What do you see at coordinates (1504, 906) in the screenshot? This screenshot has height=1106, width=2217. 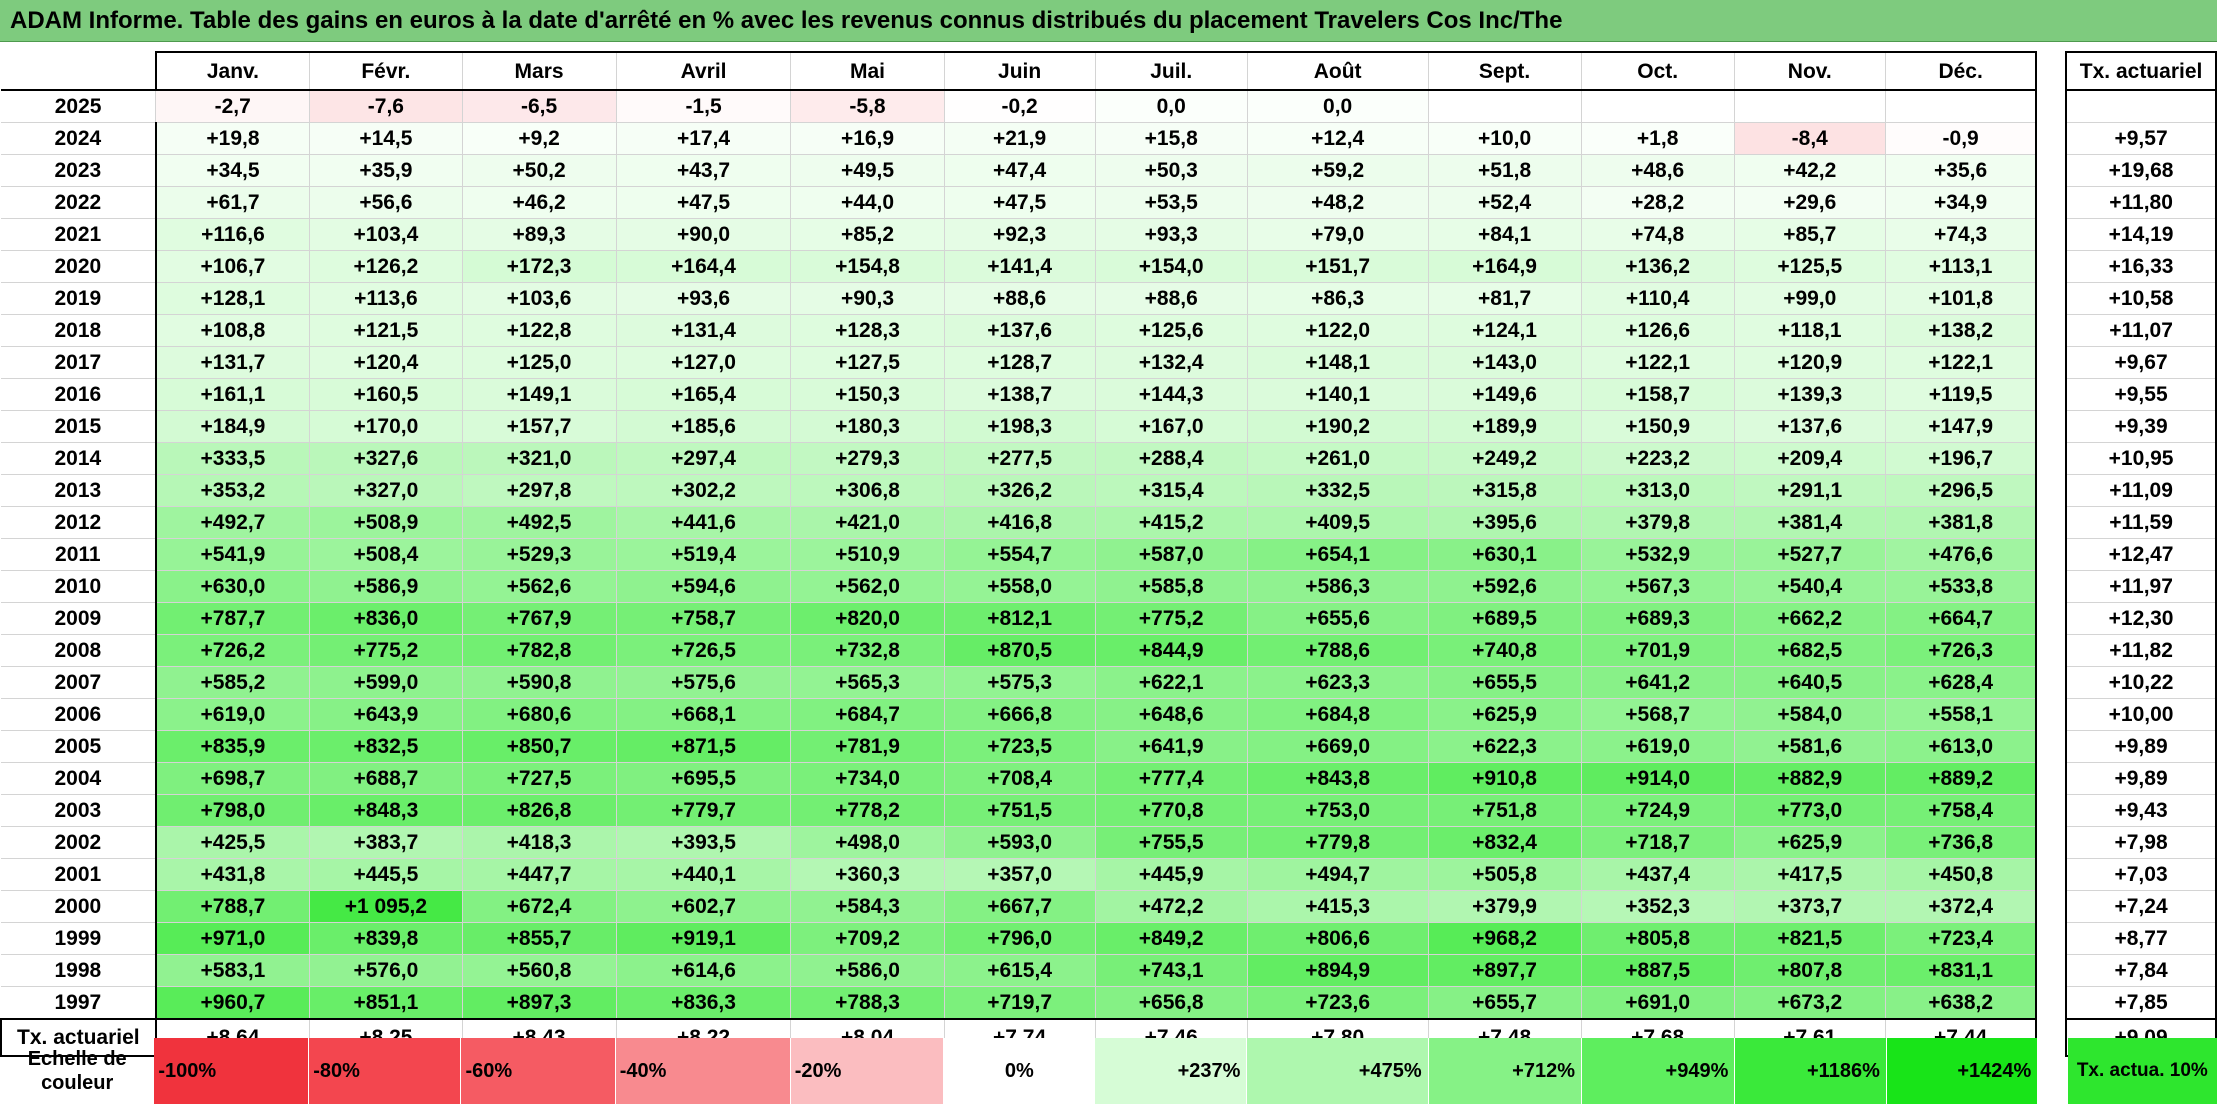 I see `value-cell: +379,9` at bounding box center [1504, 906].